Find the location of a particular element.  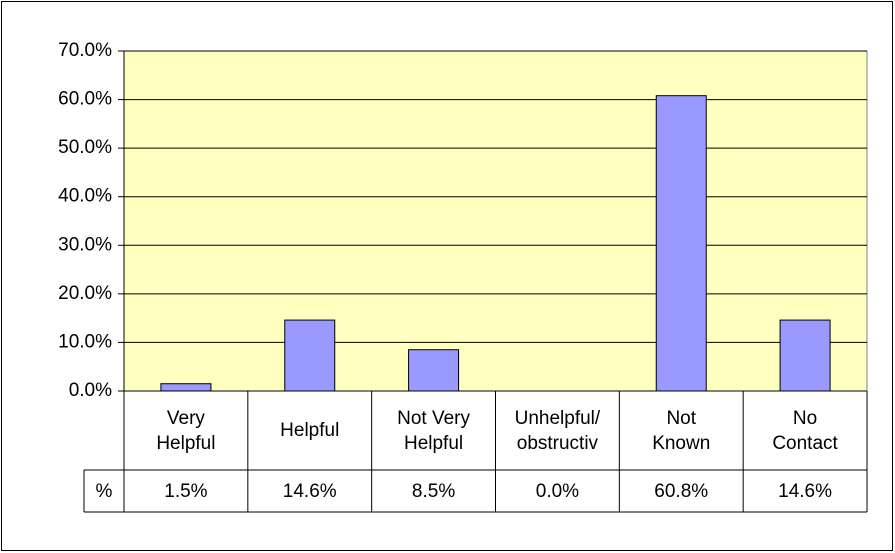

category-label: Very Helpful is located at coordinates (186, 430).